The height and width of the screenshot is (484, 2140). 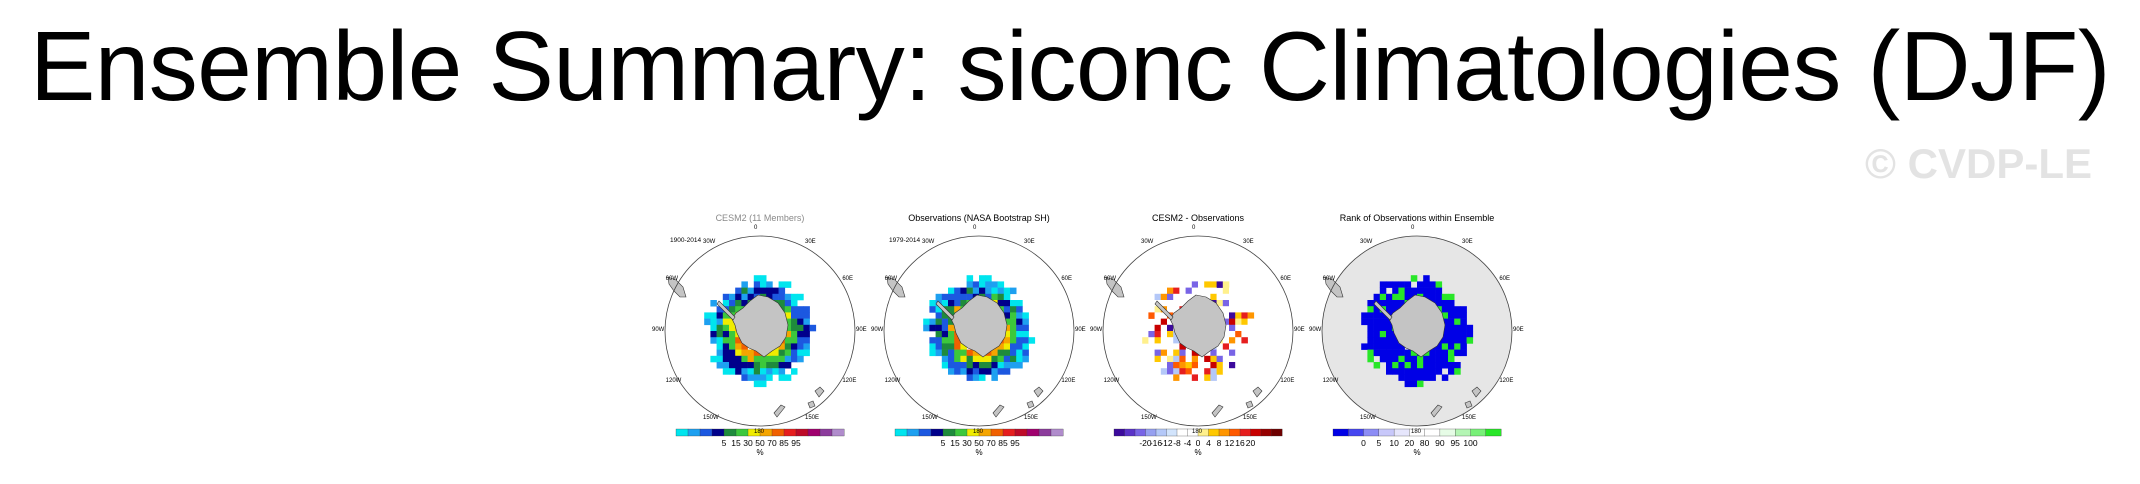 What do you see at coordinates (967, 443) in the screenshot?
I see `colorbar-tick-label: 30` at bounding box center [967, 443].